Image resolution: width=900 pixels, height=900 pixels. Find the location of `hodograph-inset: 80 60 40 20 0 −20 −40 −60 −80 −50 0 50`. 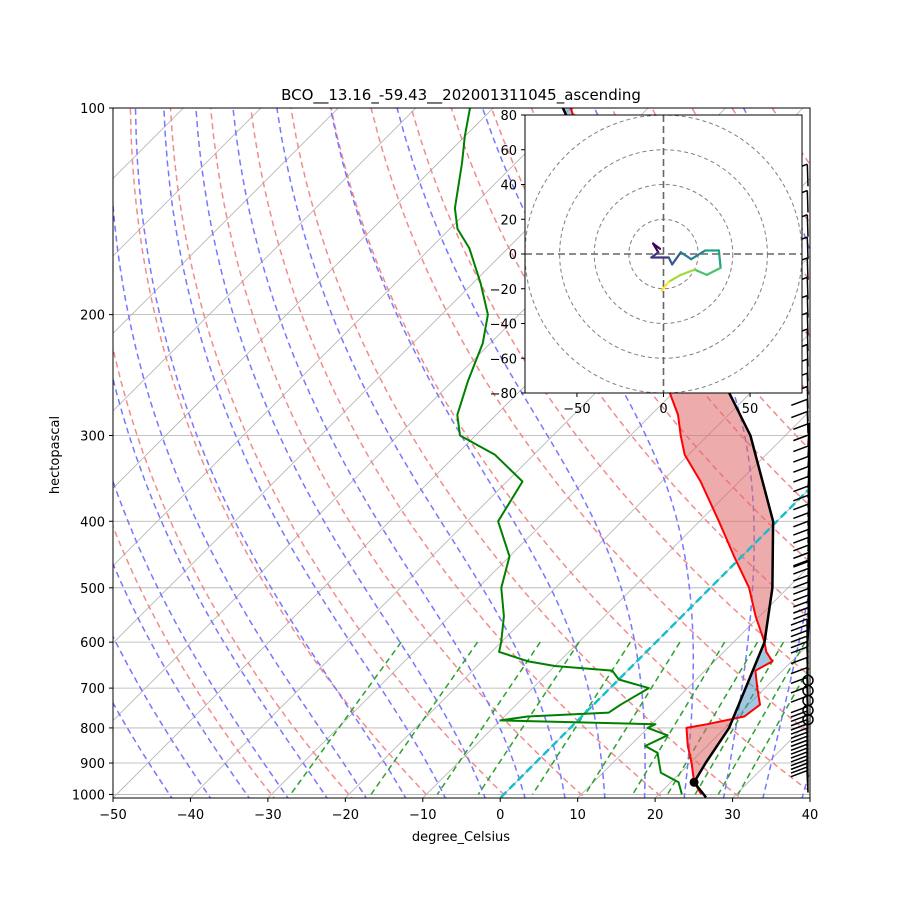

hodograph-inset: 80 60 40 20 0 −20 −40 −60 −80 −50 0 50 is located at coordinates (646, 263).